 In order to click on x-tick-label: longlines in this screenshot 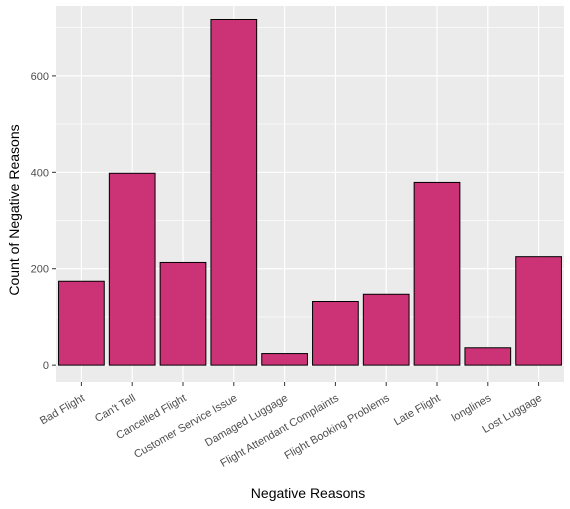, I will do `click(472, 408)`.